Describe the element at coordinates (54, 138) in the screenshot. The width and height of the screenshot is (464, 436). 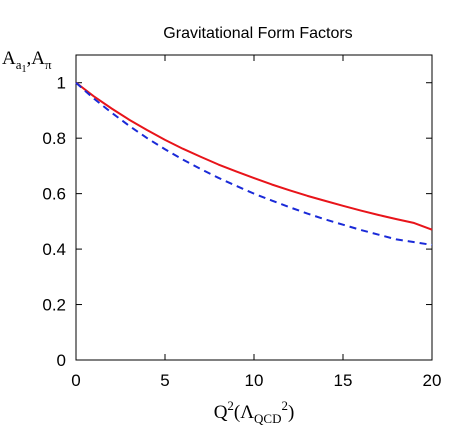
I see `y-tick-label: 0.8` at that location.